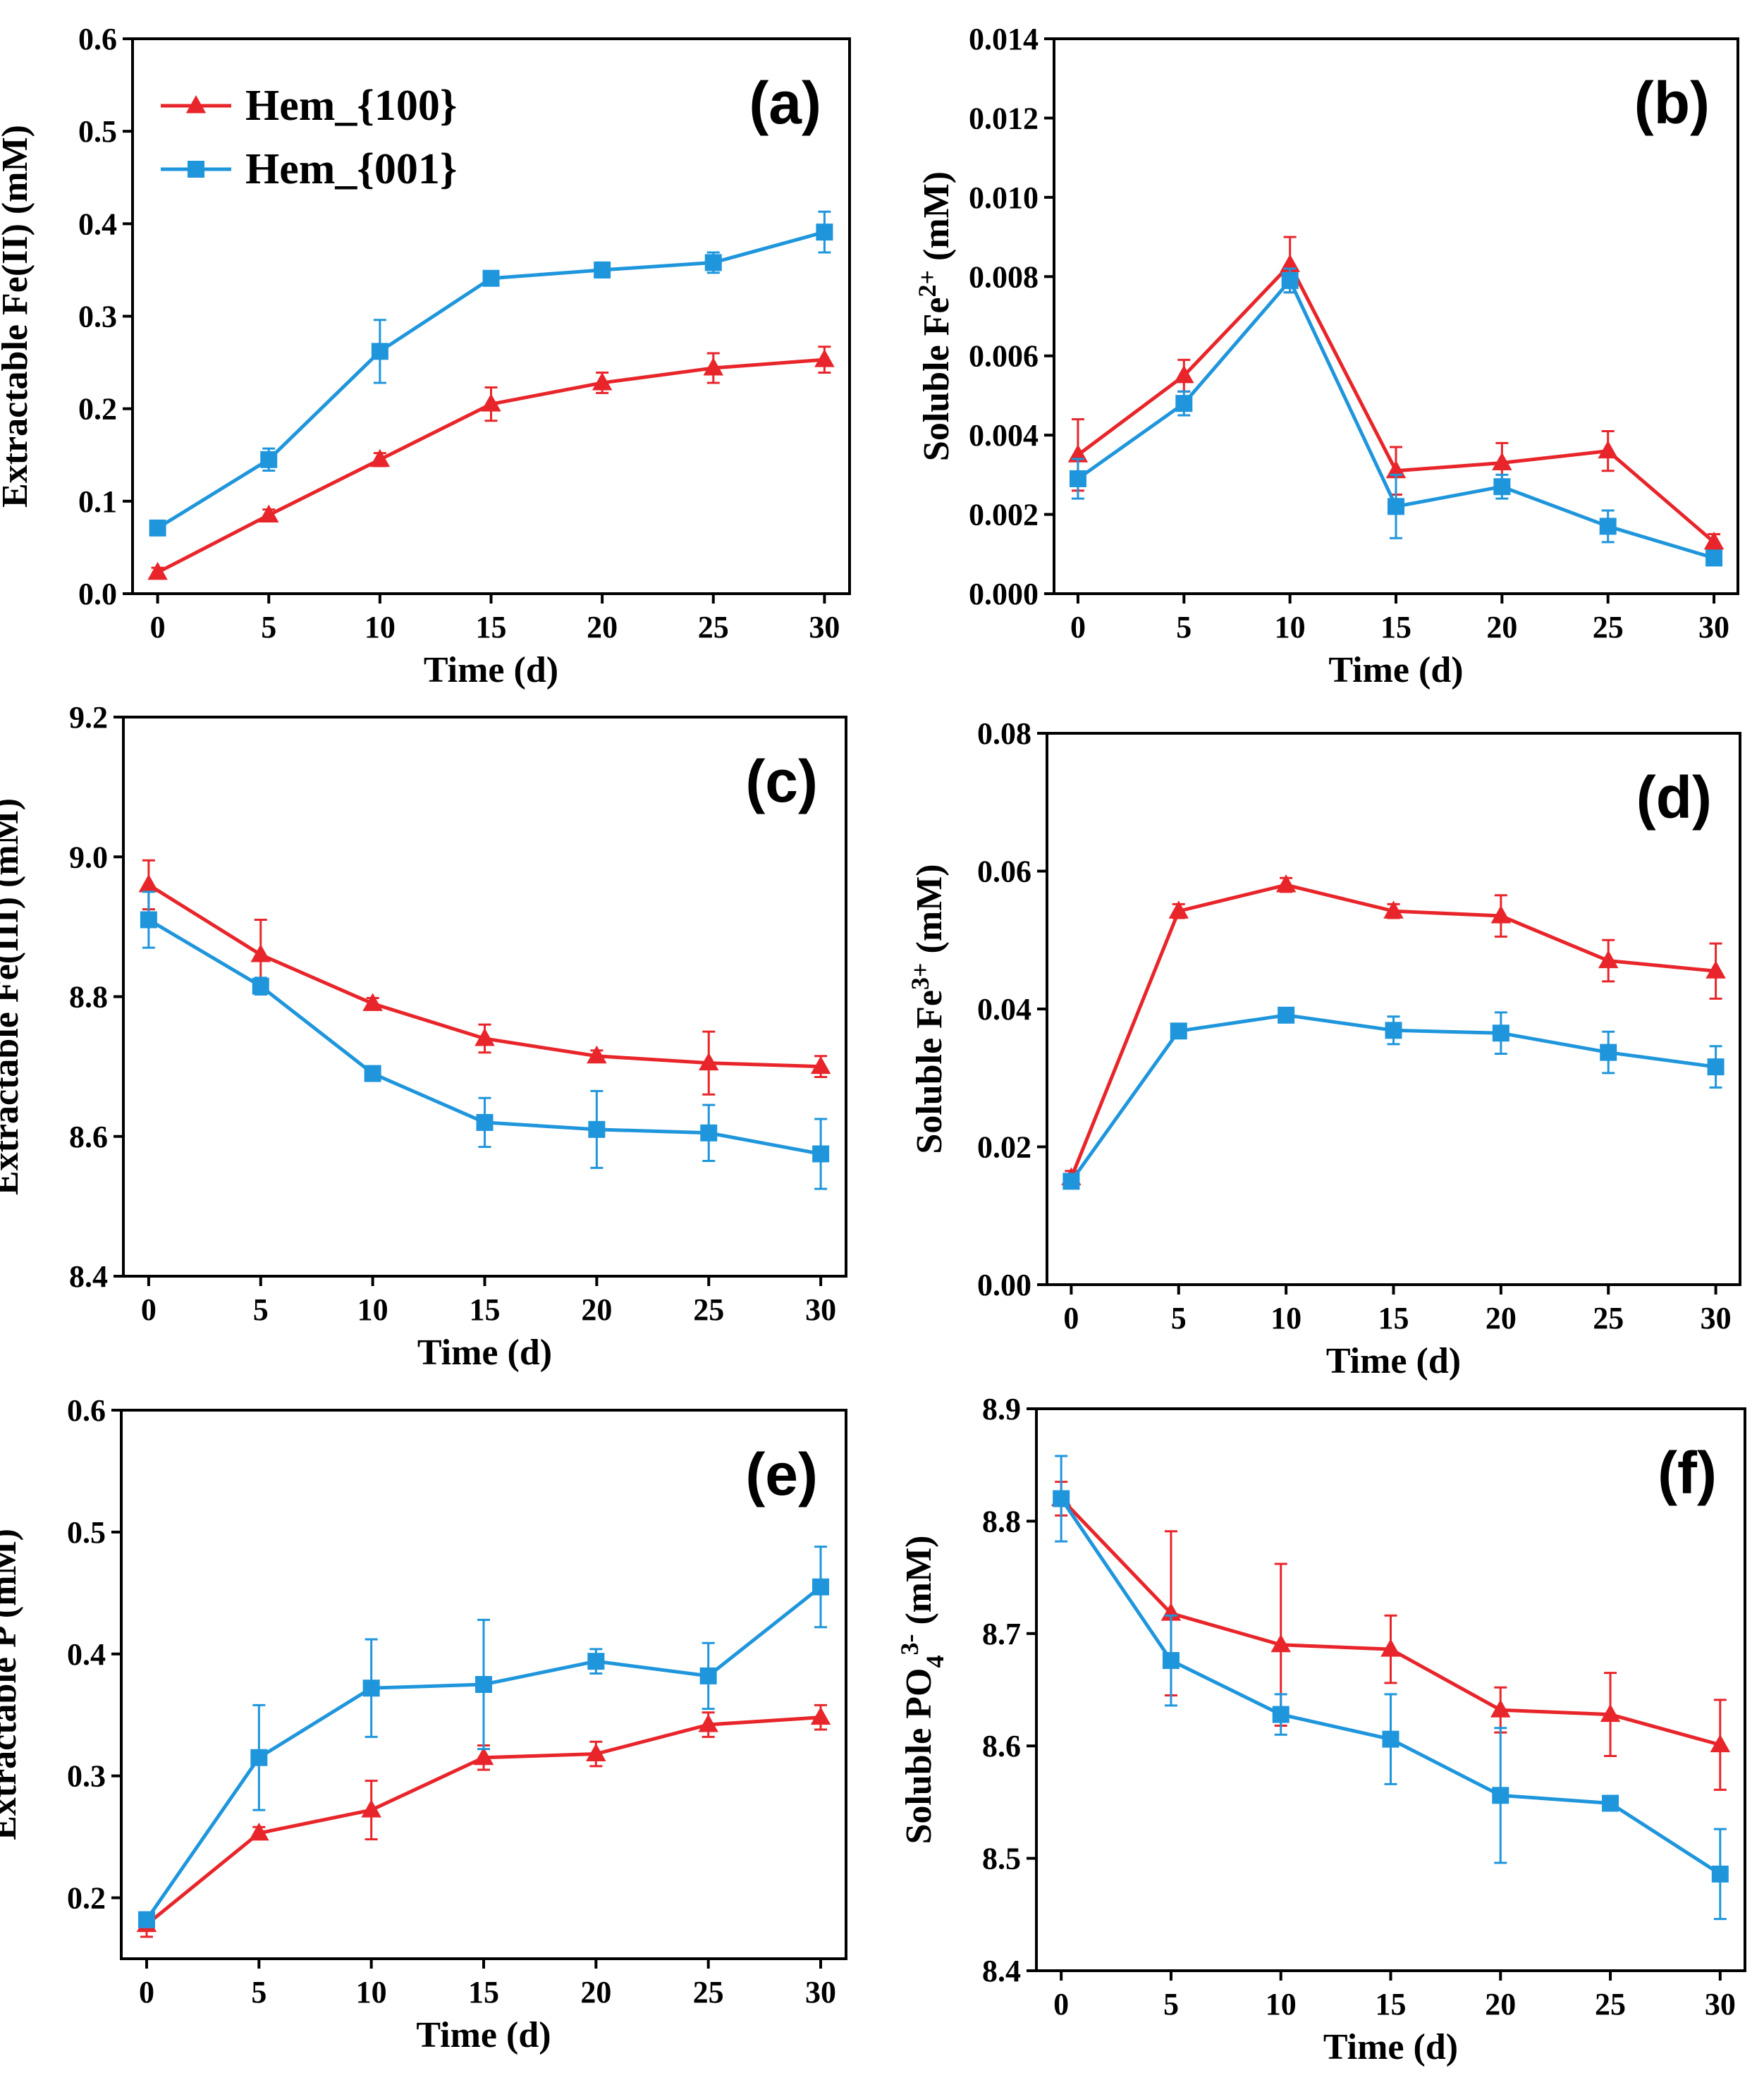 The width and height of the screenshot is (1764, 2080). I want to click on y-axis-title: Extractable Fe(III) (mM), so click(13, 996).